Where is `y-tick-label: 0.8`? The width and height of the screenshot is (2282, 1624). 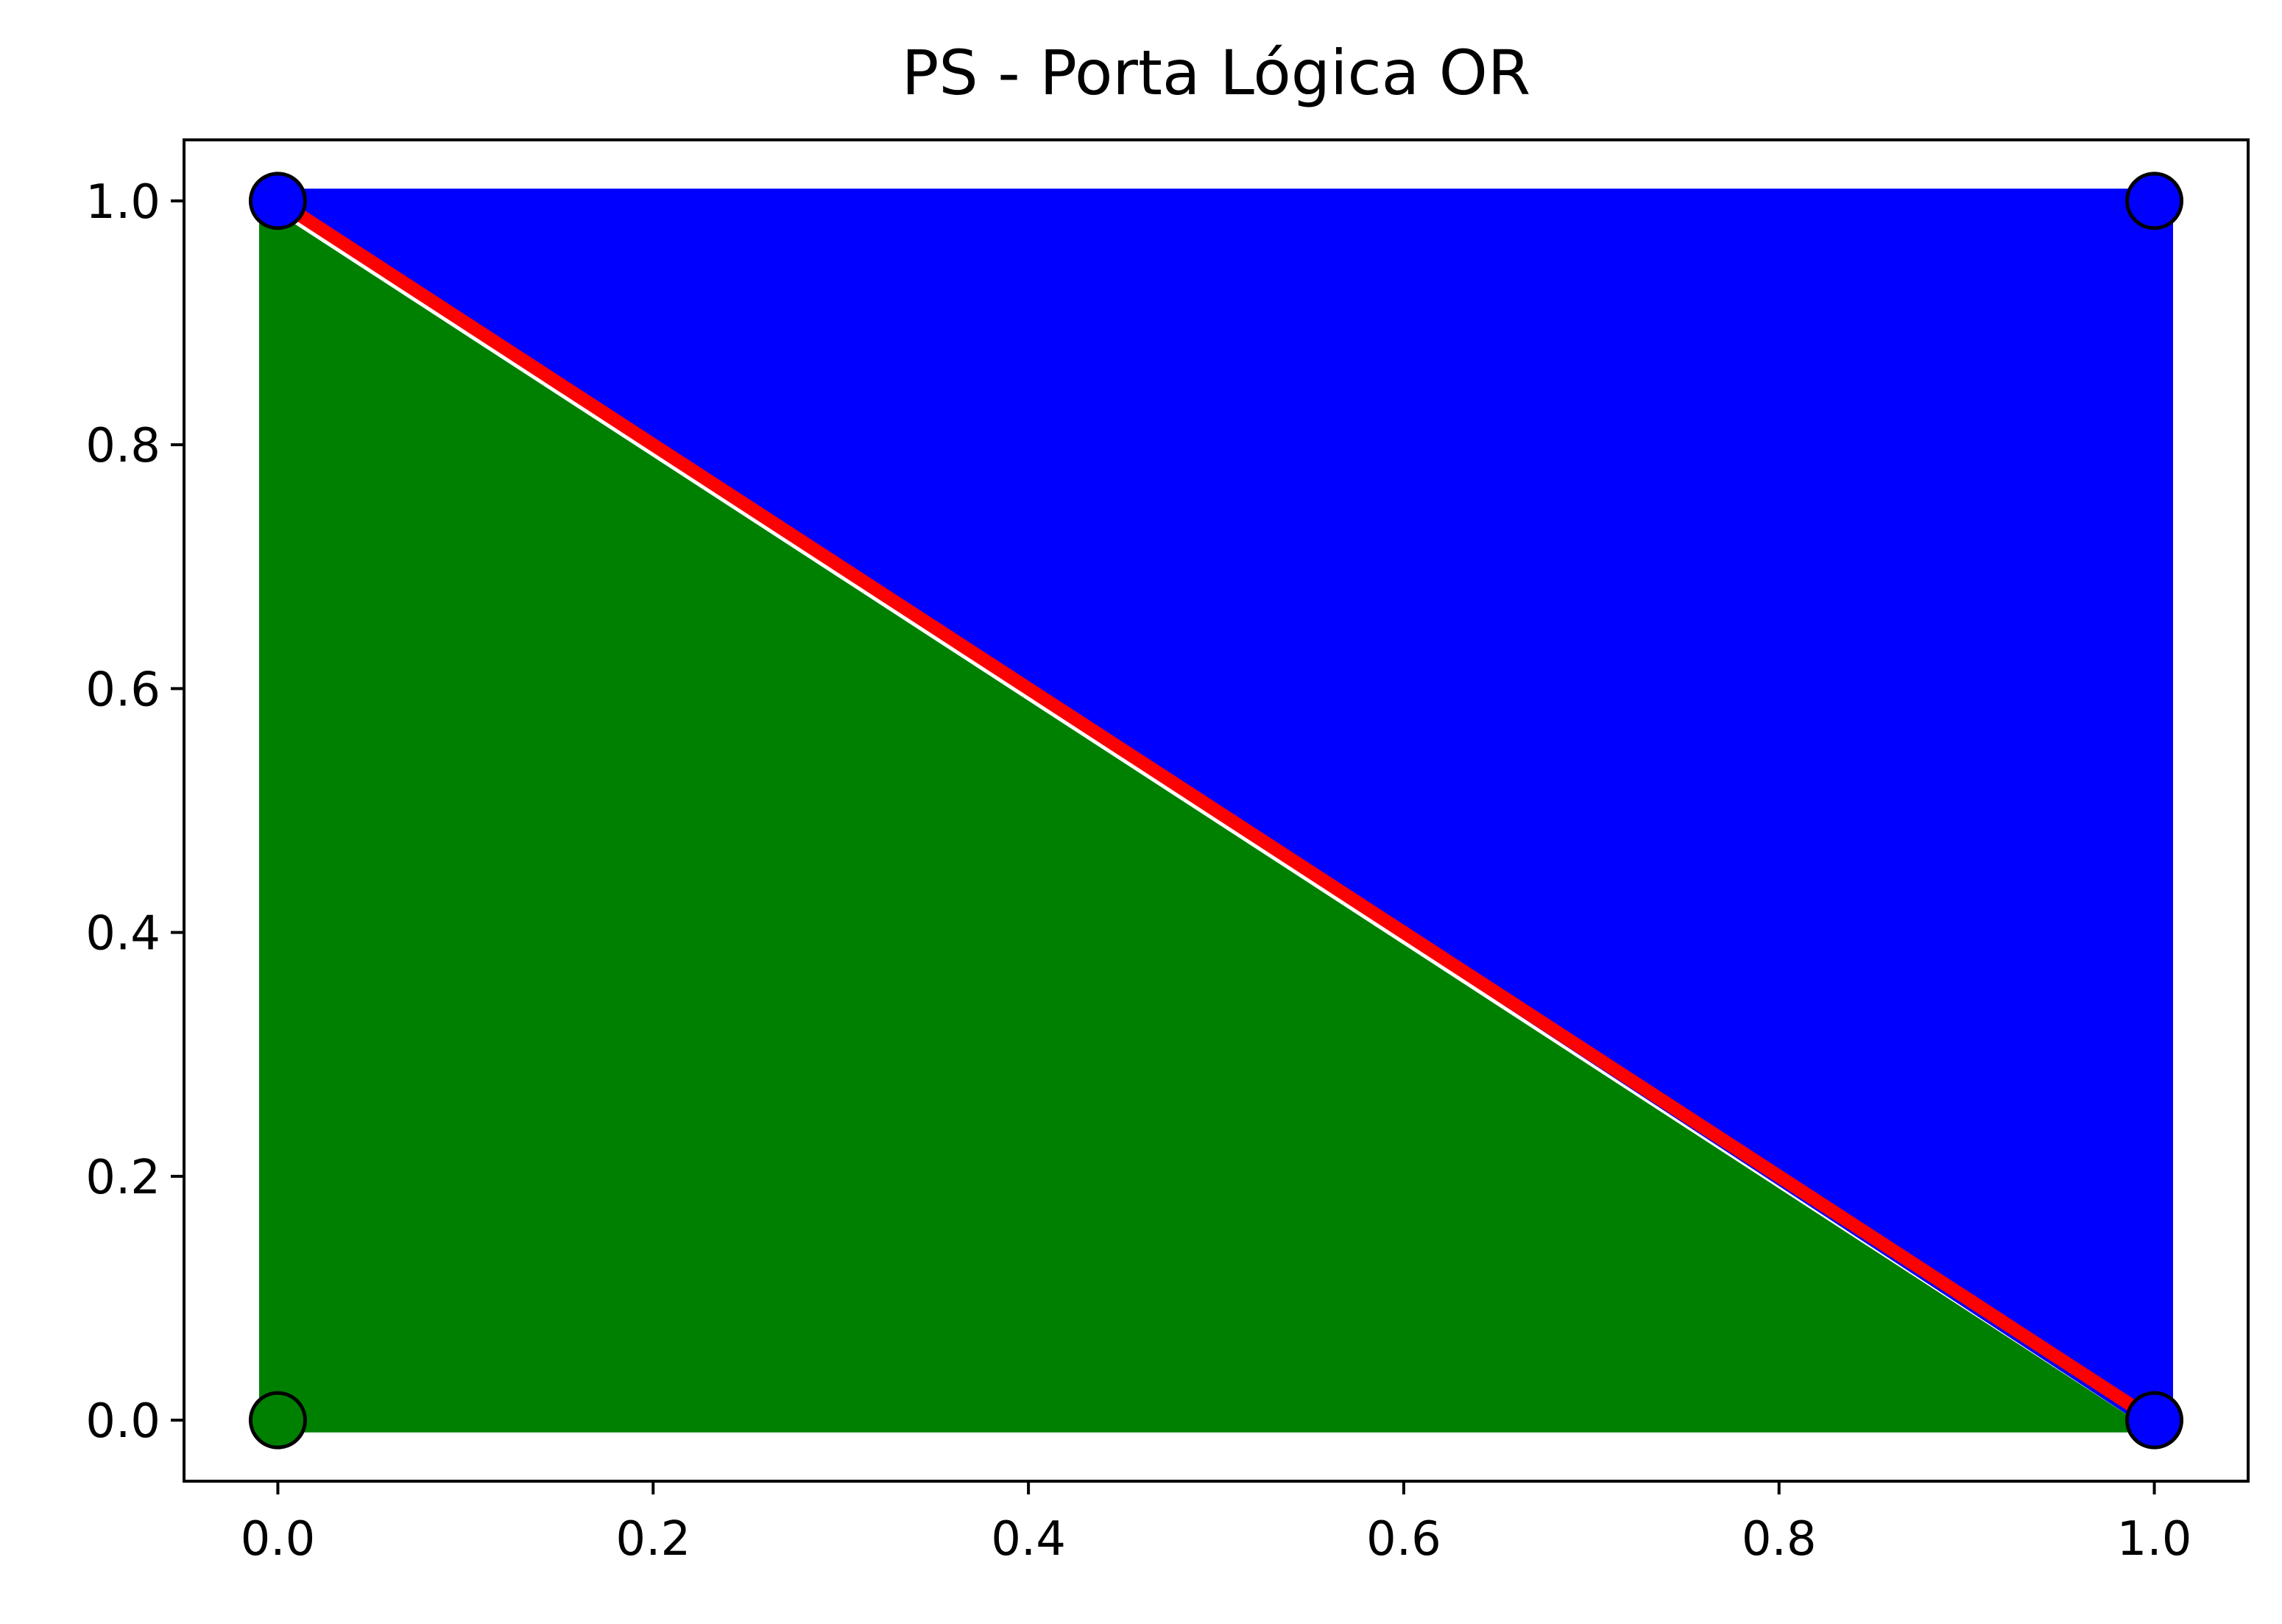 y-tick-label: 0.8 is located at coordinates (122, 446).